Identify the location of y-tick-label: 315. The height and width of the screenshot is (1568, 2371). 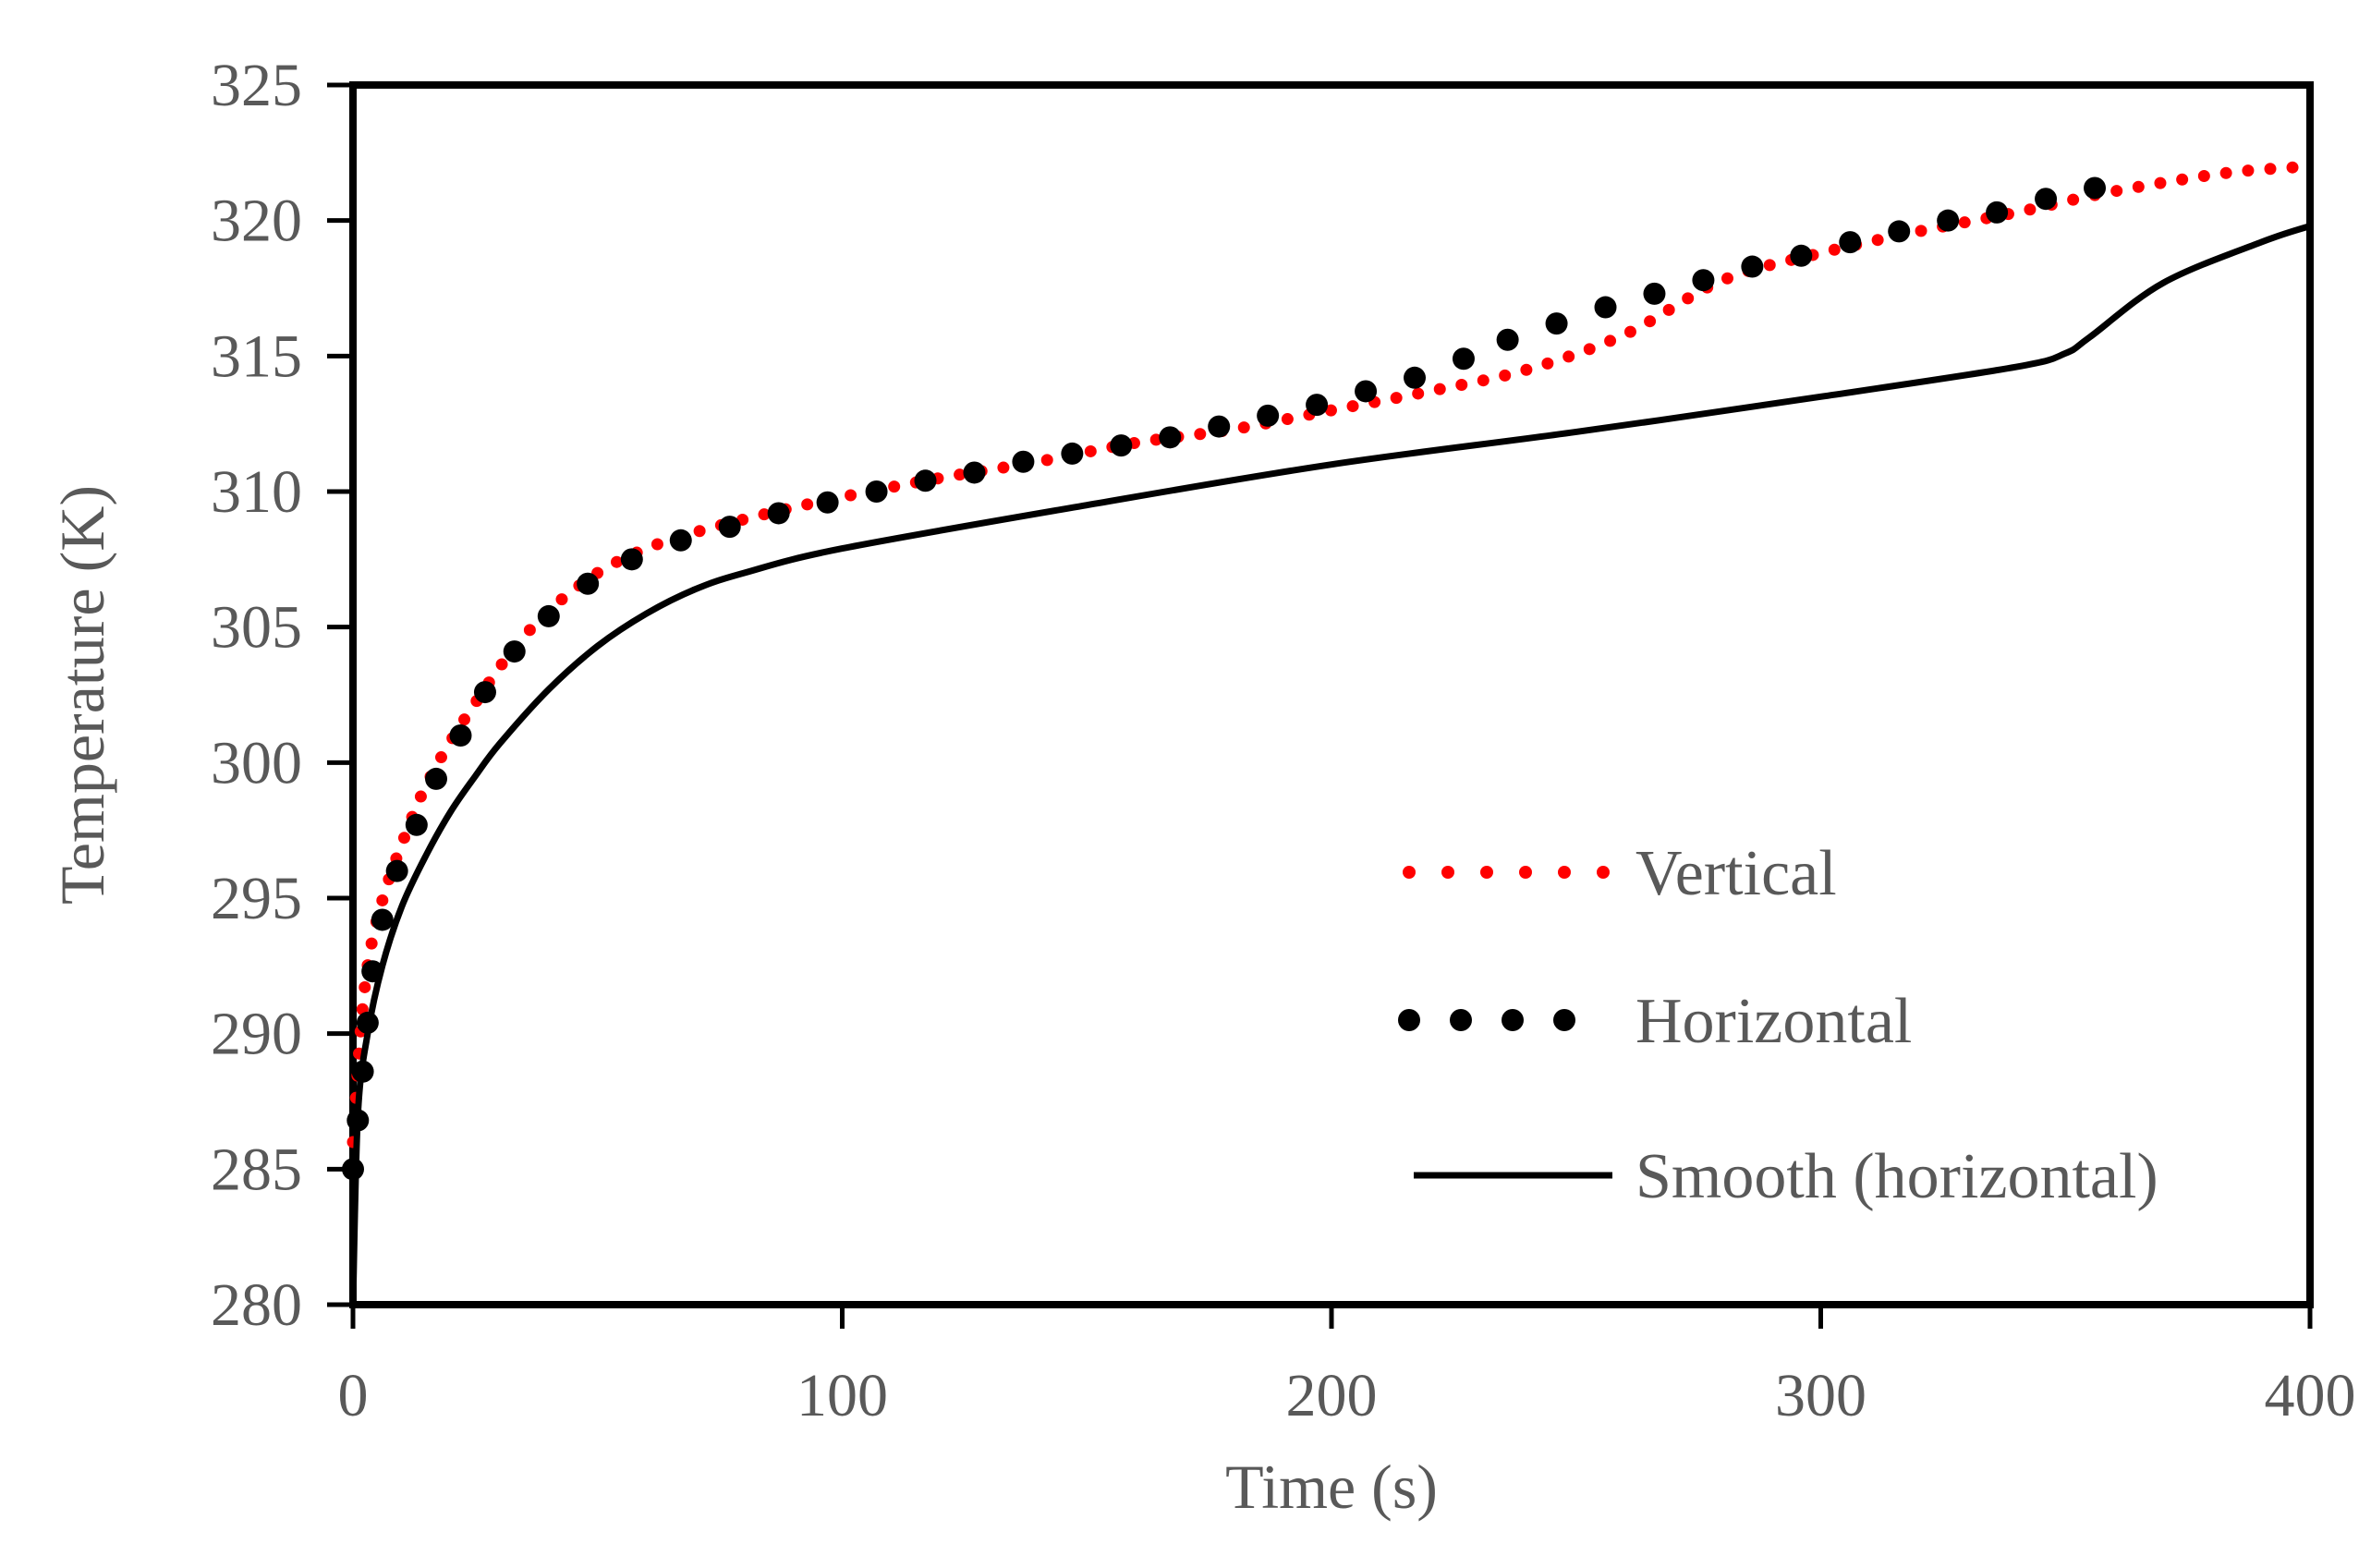
(256, 356).